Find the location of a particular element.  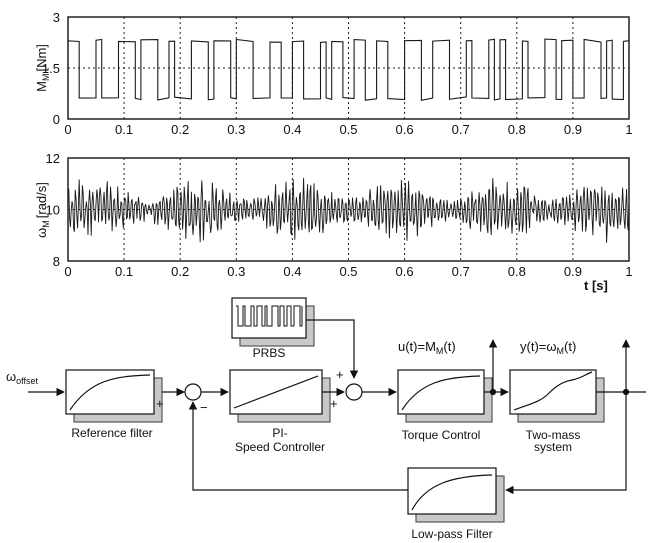

two-mass-label-line2: system is located at coordinates (553, 447).